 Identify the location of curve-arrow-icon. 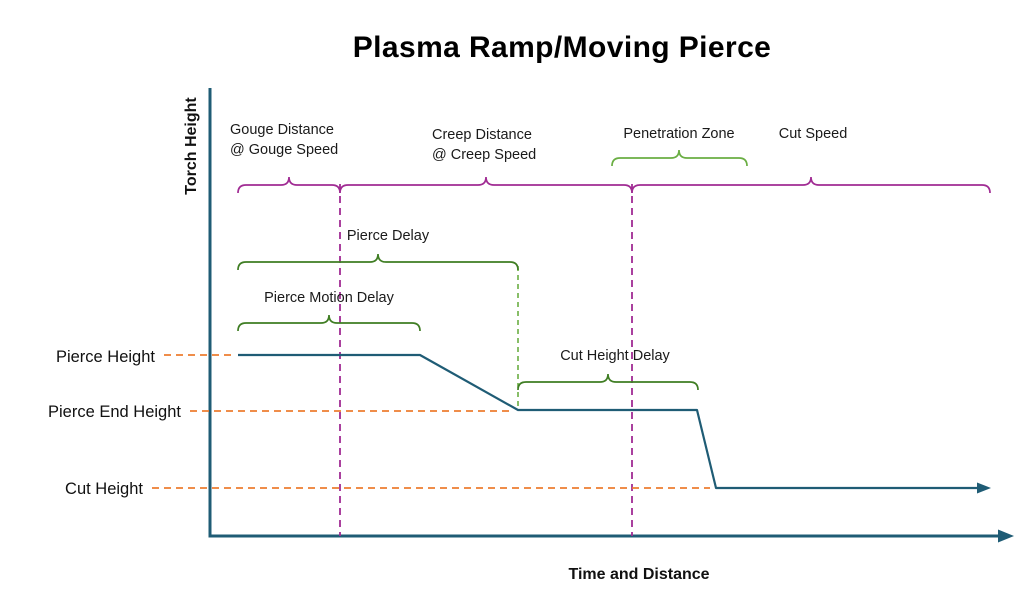
(984, 488).